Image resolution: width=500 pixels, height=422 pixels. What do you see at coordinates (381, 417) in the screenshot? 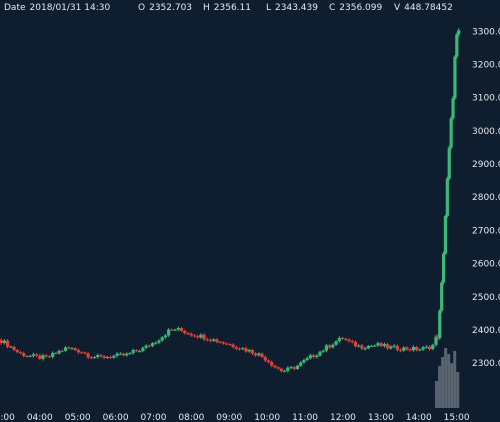
I see `x-tick-label-10: 13:00` at bounding box center [381, 417].